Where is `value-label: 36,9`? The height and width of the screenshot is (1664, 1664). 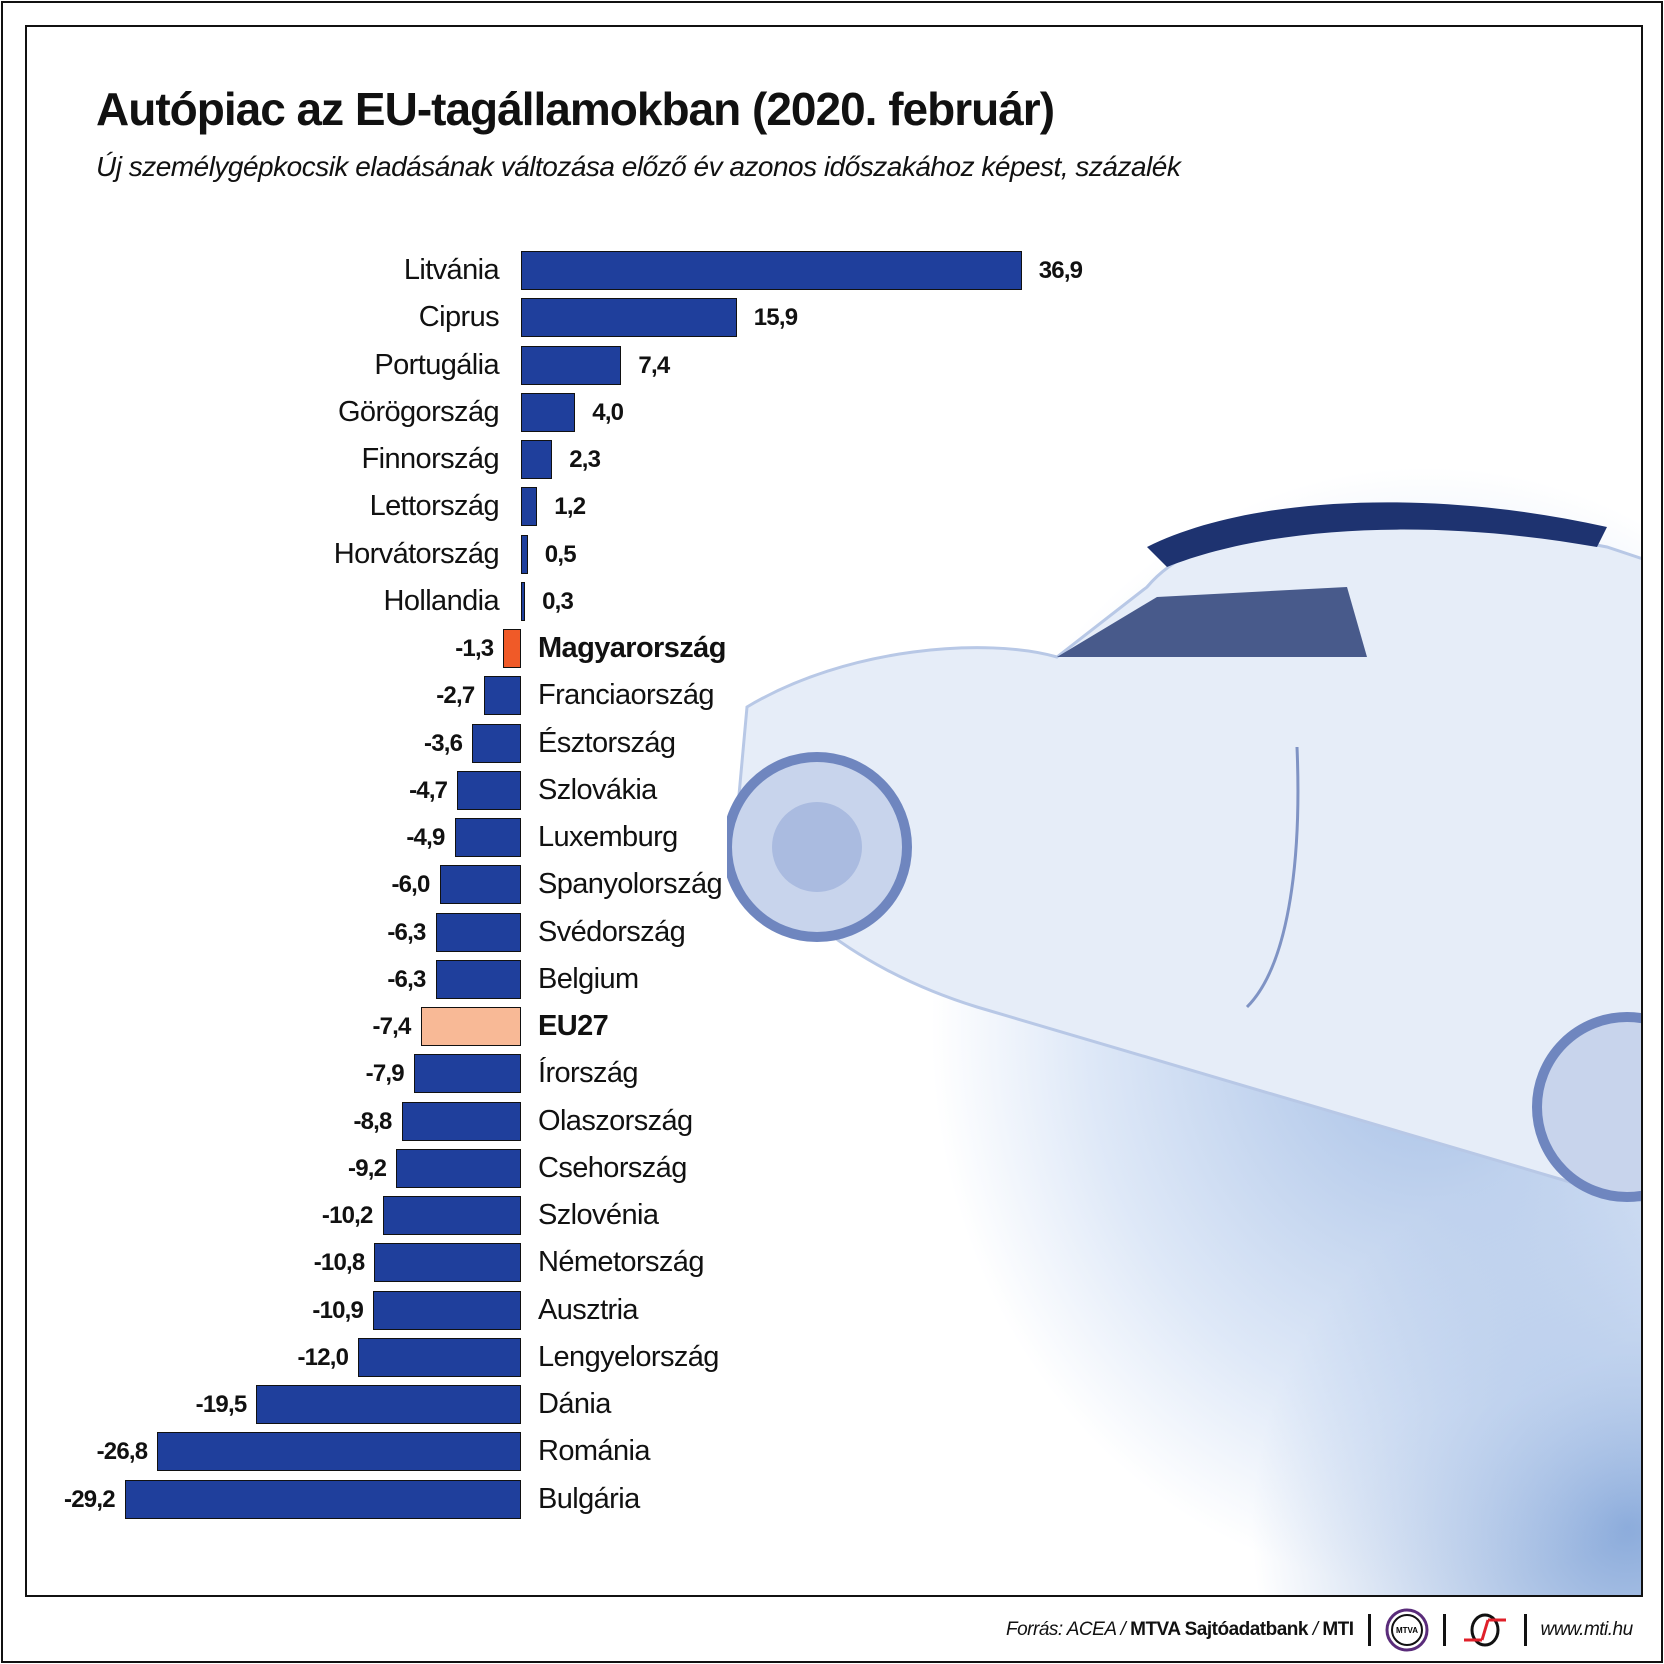 value-label: 36,9 is located at coordinates (1060, 270).